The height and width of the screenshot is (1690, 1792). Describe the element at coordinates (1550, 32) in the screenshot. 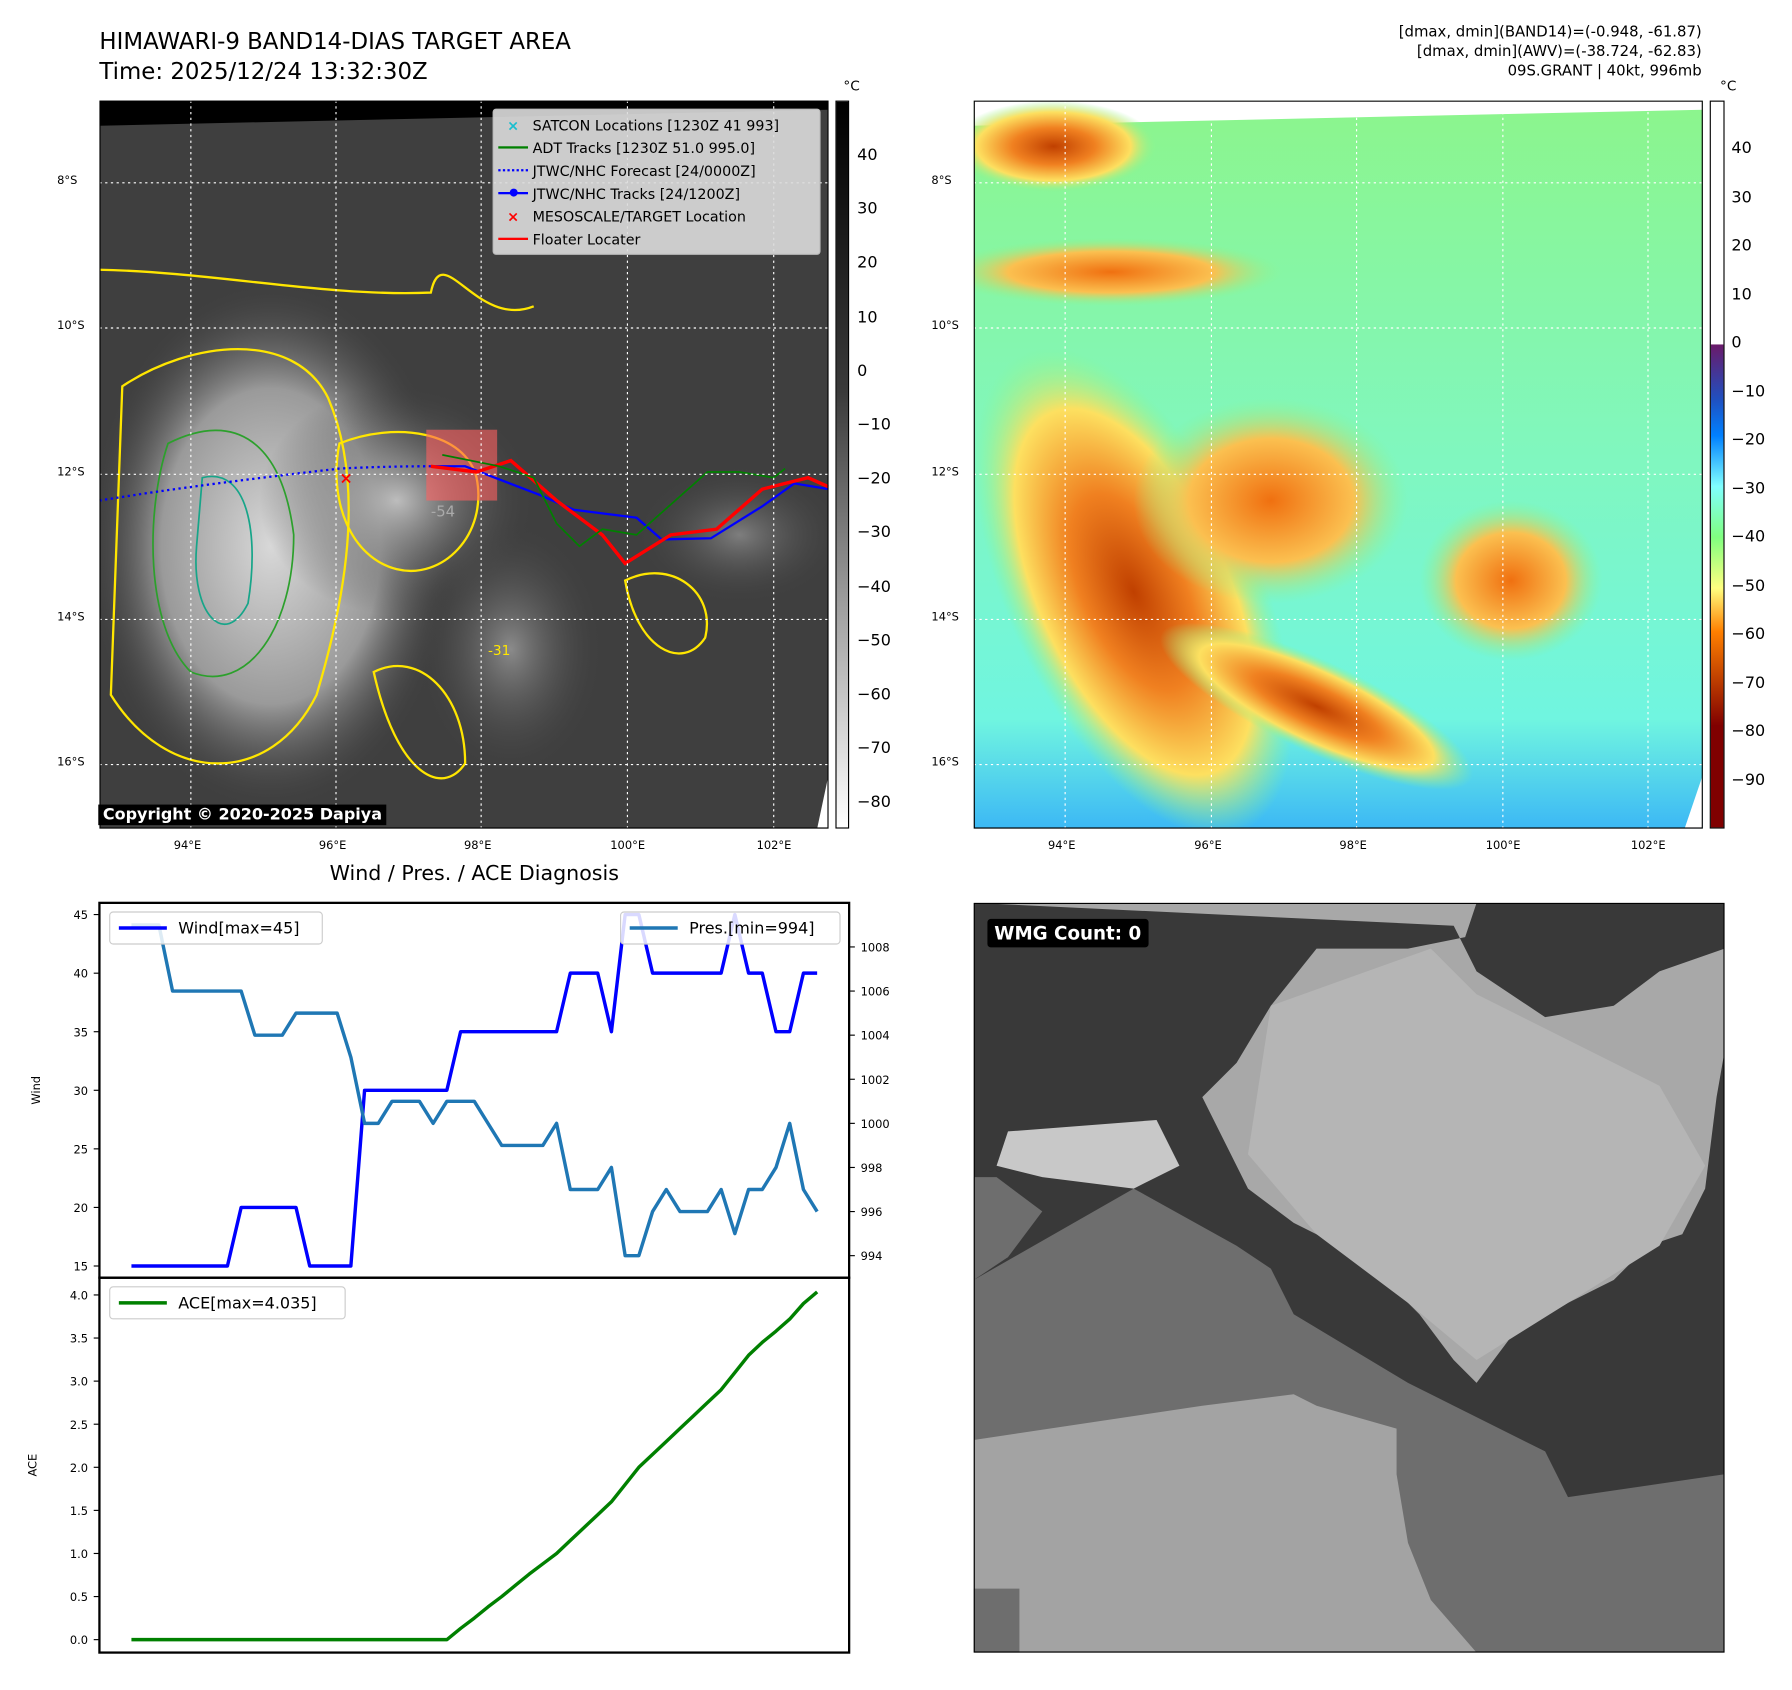

I see `info-band14: [dmax, dmin](BAND14)=(-0.948, -61.87)` at that location.